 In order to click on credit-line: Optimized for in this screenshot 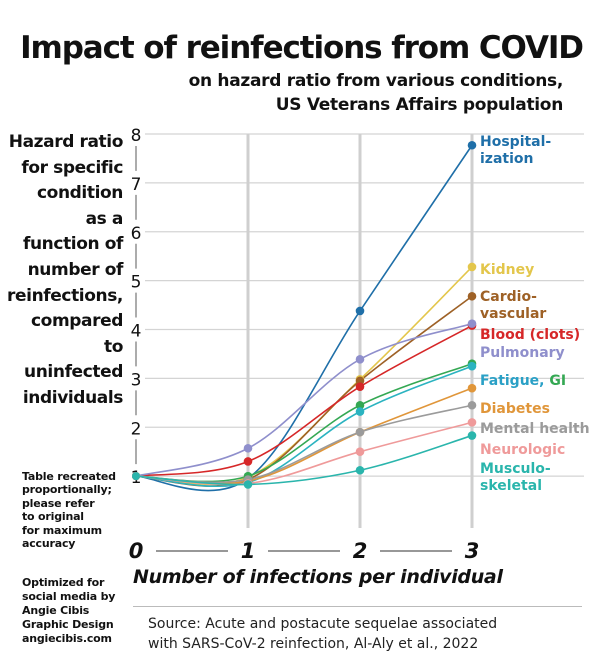, I will do `click(63, 582)`.